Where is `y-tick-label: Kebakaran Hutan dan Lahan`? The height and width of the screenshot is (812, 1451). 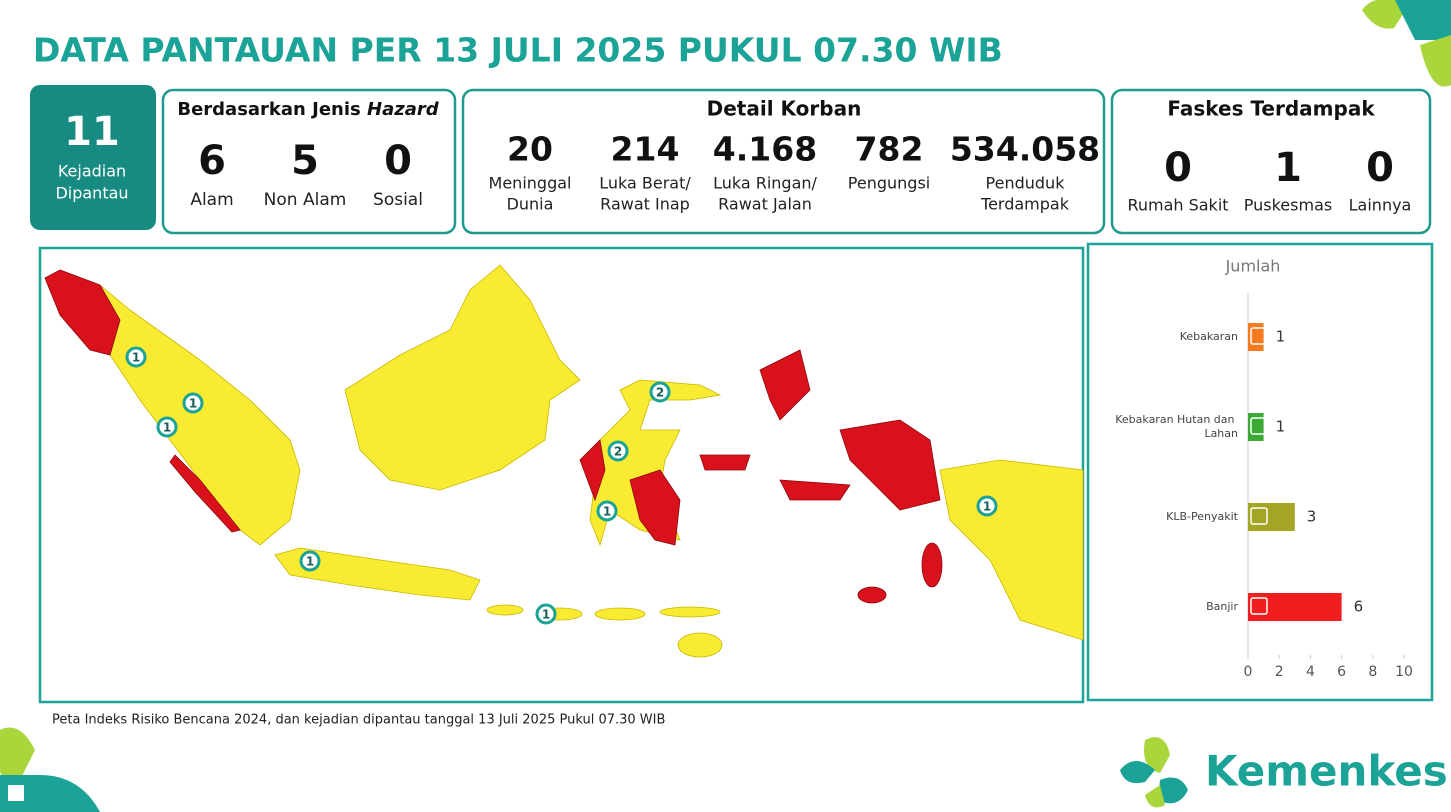 y-tick-label: Kebakaran Hutan dan Lahan is located at coordinates (1176, 426).